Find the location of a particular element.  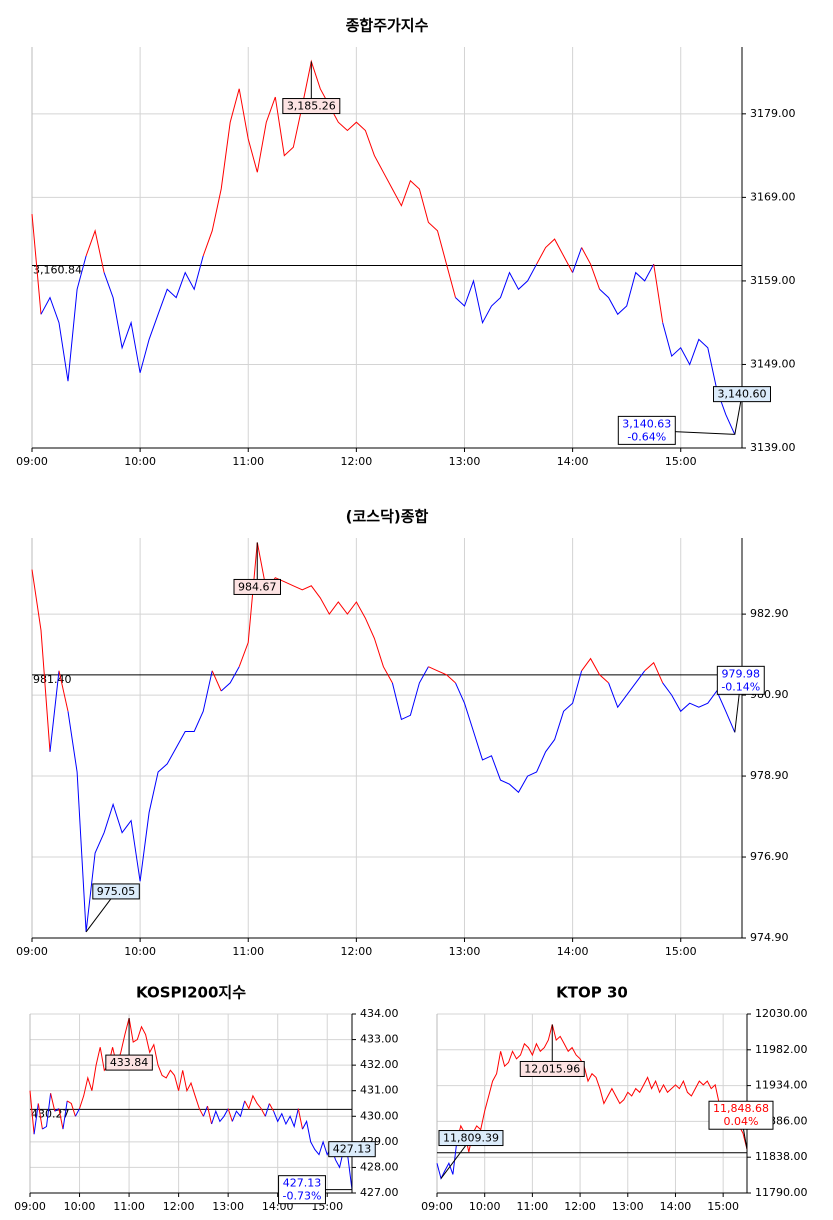

value-label: 984.67 is located at coordinates (257, 586).